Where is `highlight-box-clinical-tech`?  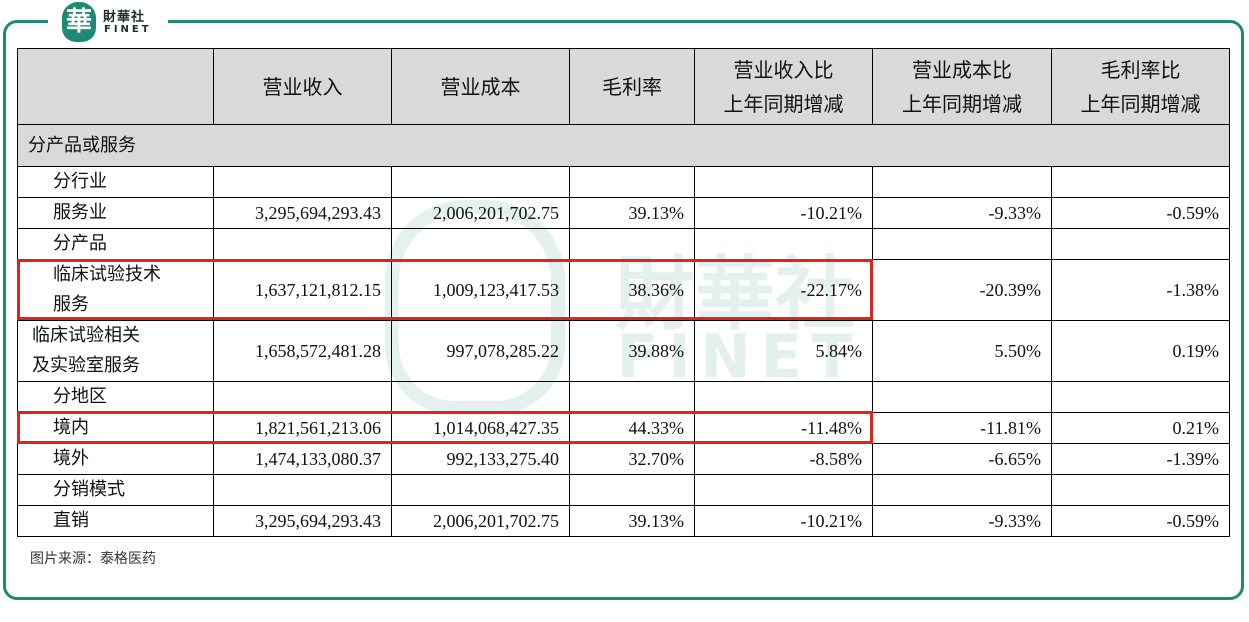
highlight-box-clinical-tech is located at coordinates (445, 289).